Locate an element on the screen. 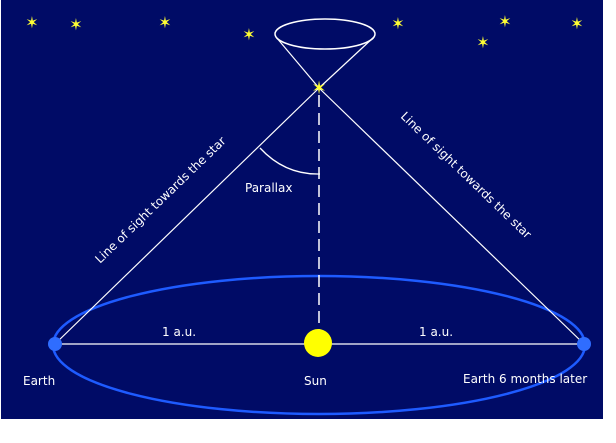 This screenshot has width=616, height=443. cone-right-edge is located at coordinates (346, 62).